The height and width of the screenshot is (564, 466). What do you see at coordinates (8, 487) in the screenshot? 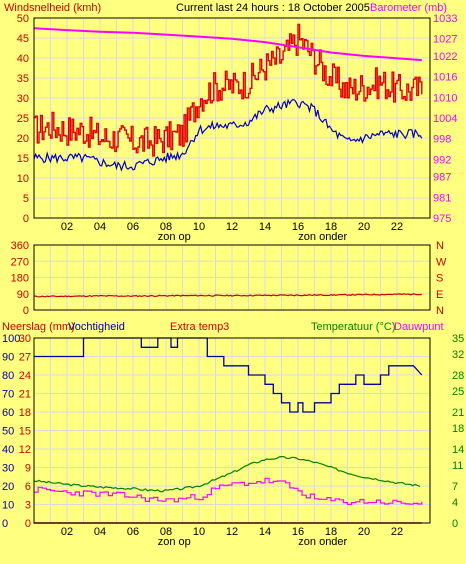
I see `humidity-y-tick: 20` at bounding box center [8, 487].